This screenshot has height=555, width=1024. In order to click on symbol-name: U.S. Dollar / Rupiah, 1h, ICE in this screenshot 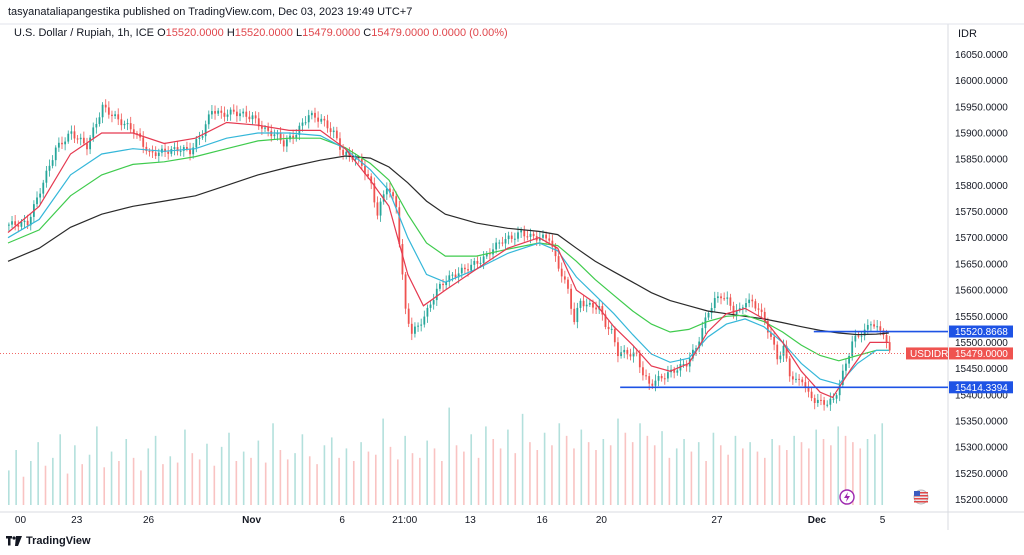, I will do `click(84, 33)`.